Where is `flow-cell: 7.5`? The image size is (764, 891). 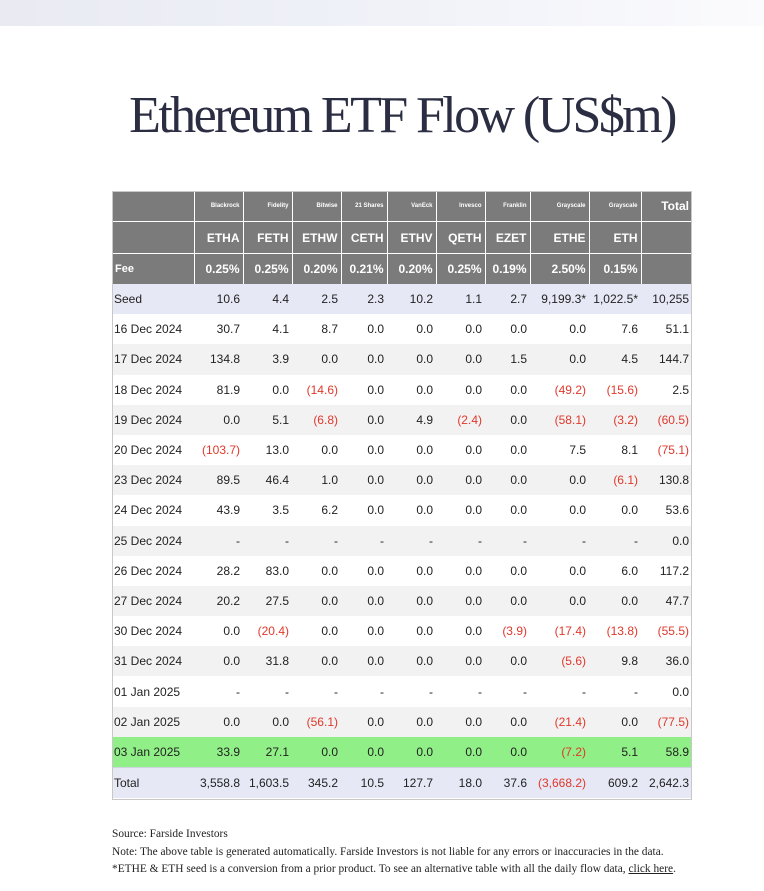
flow-cell: 7.5 is located at coordinates (577, 450).